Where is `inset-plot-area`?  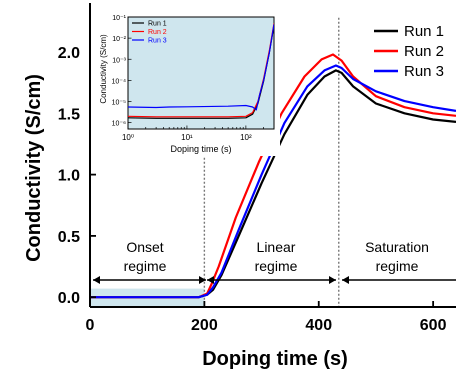
inset-plot-area is located at coordinates (201, 73).